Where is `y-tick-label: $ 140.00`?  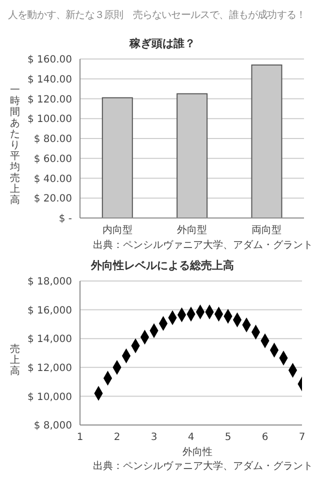
y-tick-label: $ 140.00 is located at coordinates (49, 80).